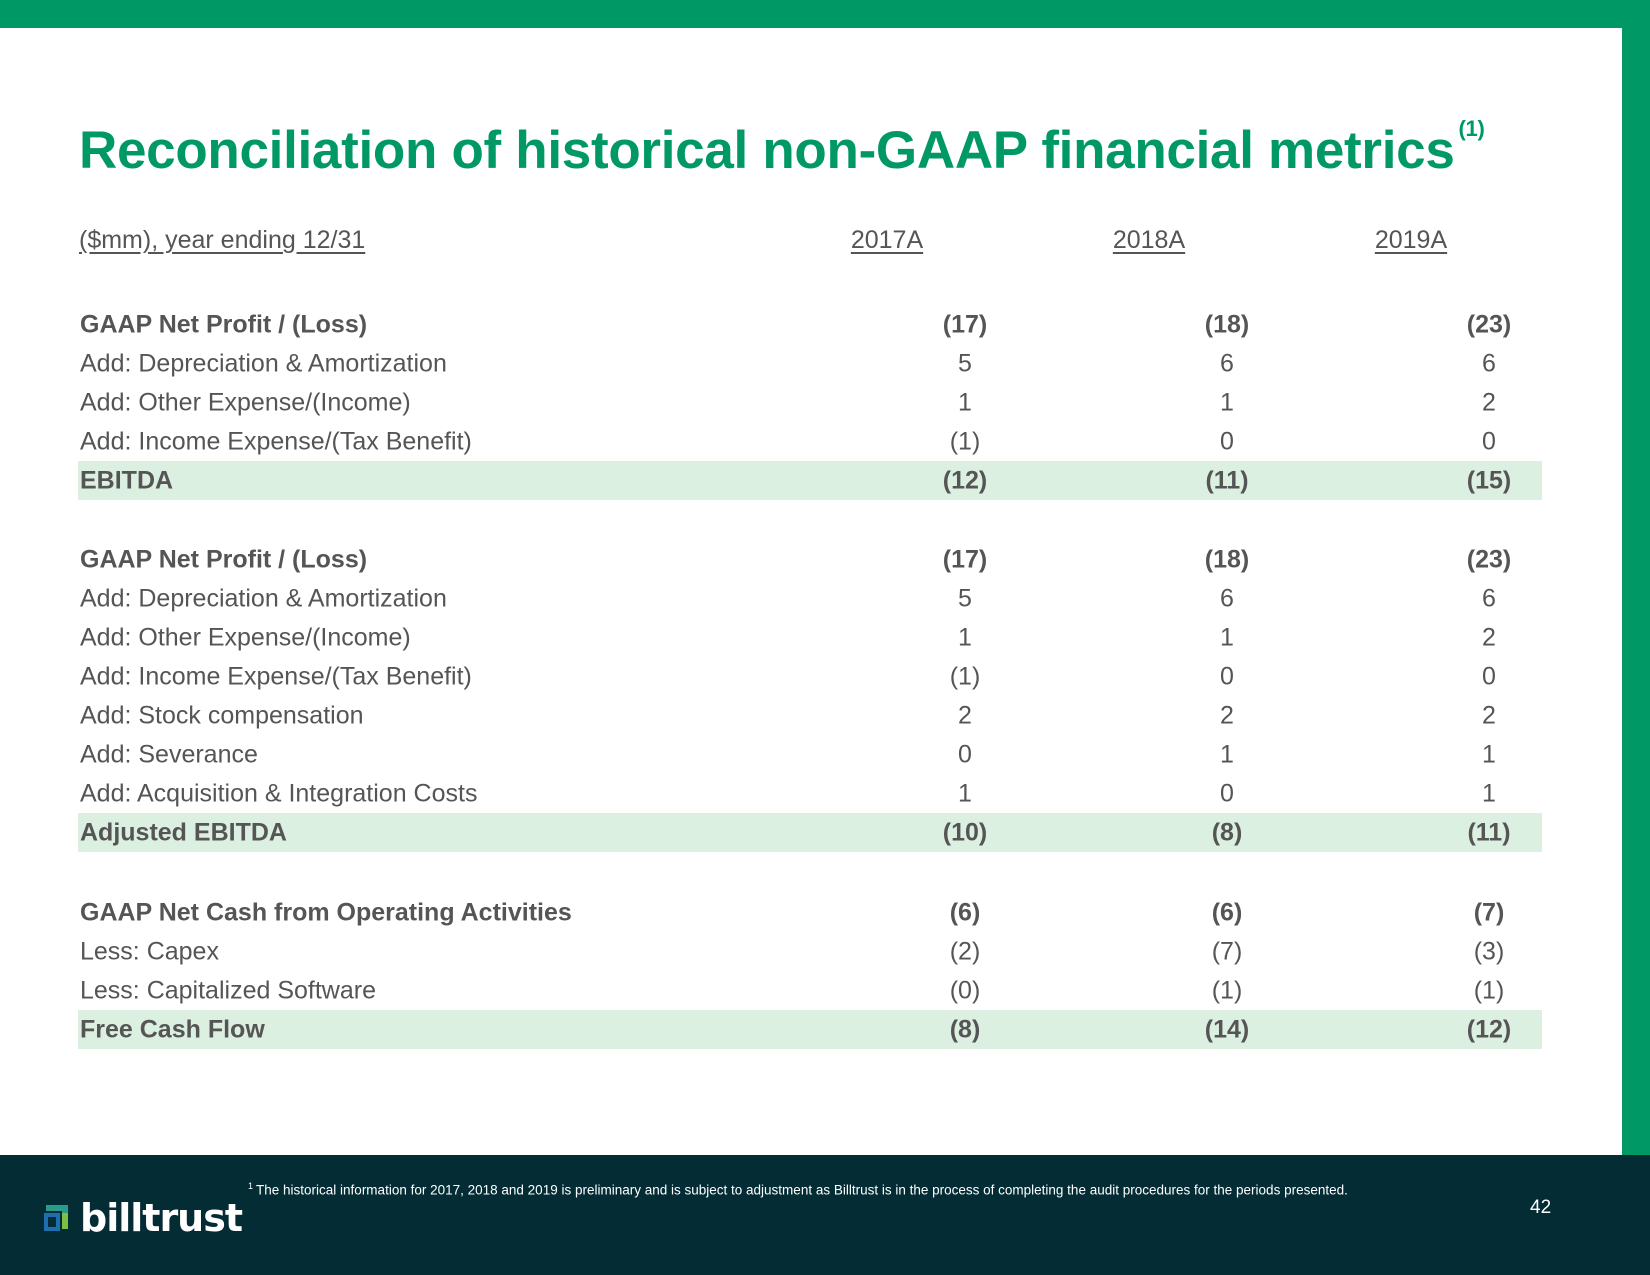 This screenshot has height=1275, width=1650. What do you see at coordinates (1489, 951) in the screenshot?
I see `row-value-2019a: (3)` at bounding box center [1489, 951].